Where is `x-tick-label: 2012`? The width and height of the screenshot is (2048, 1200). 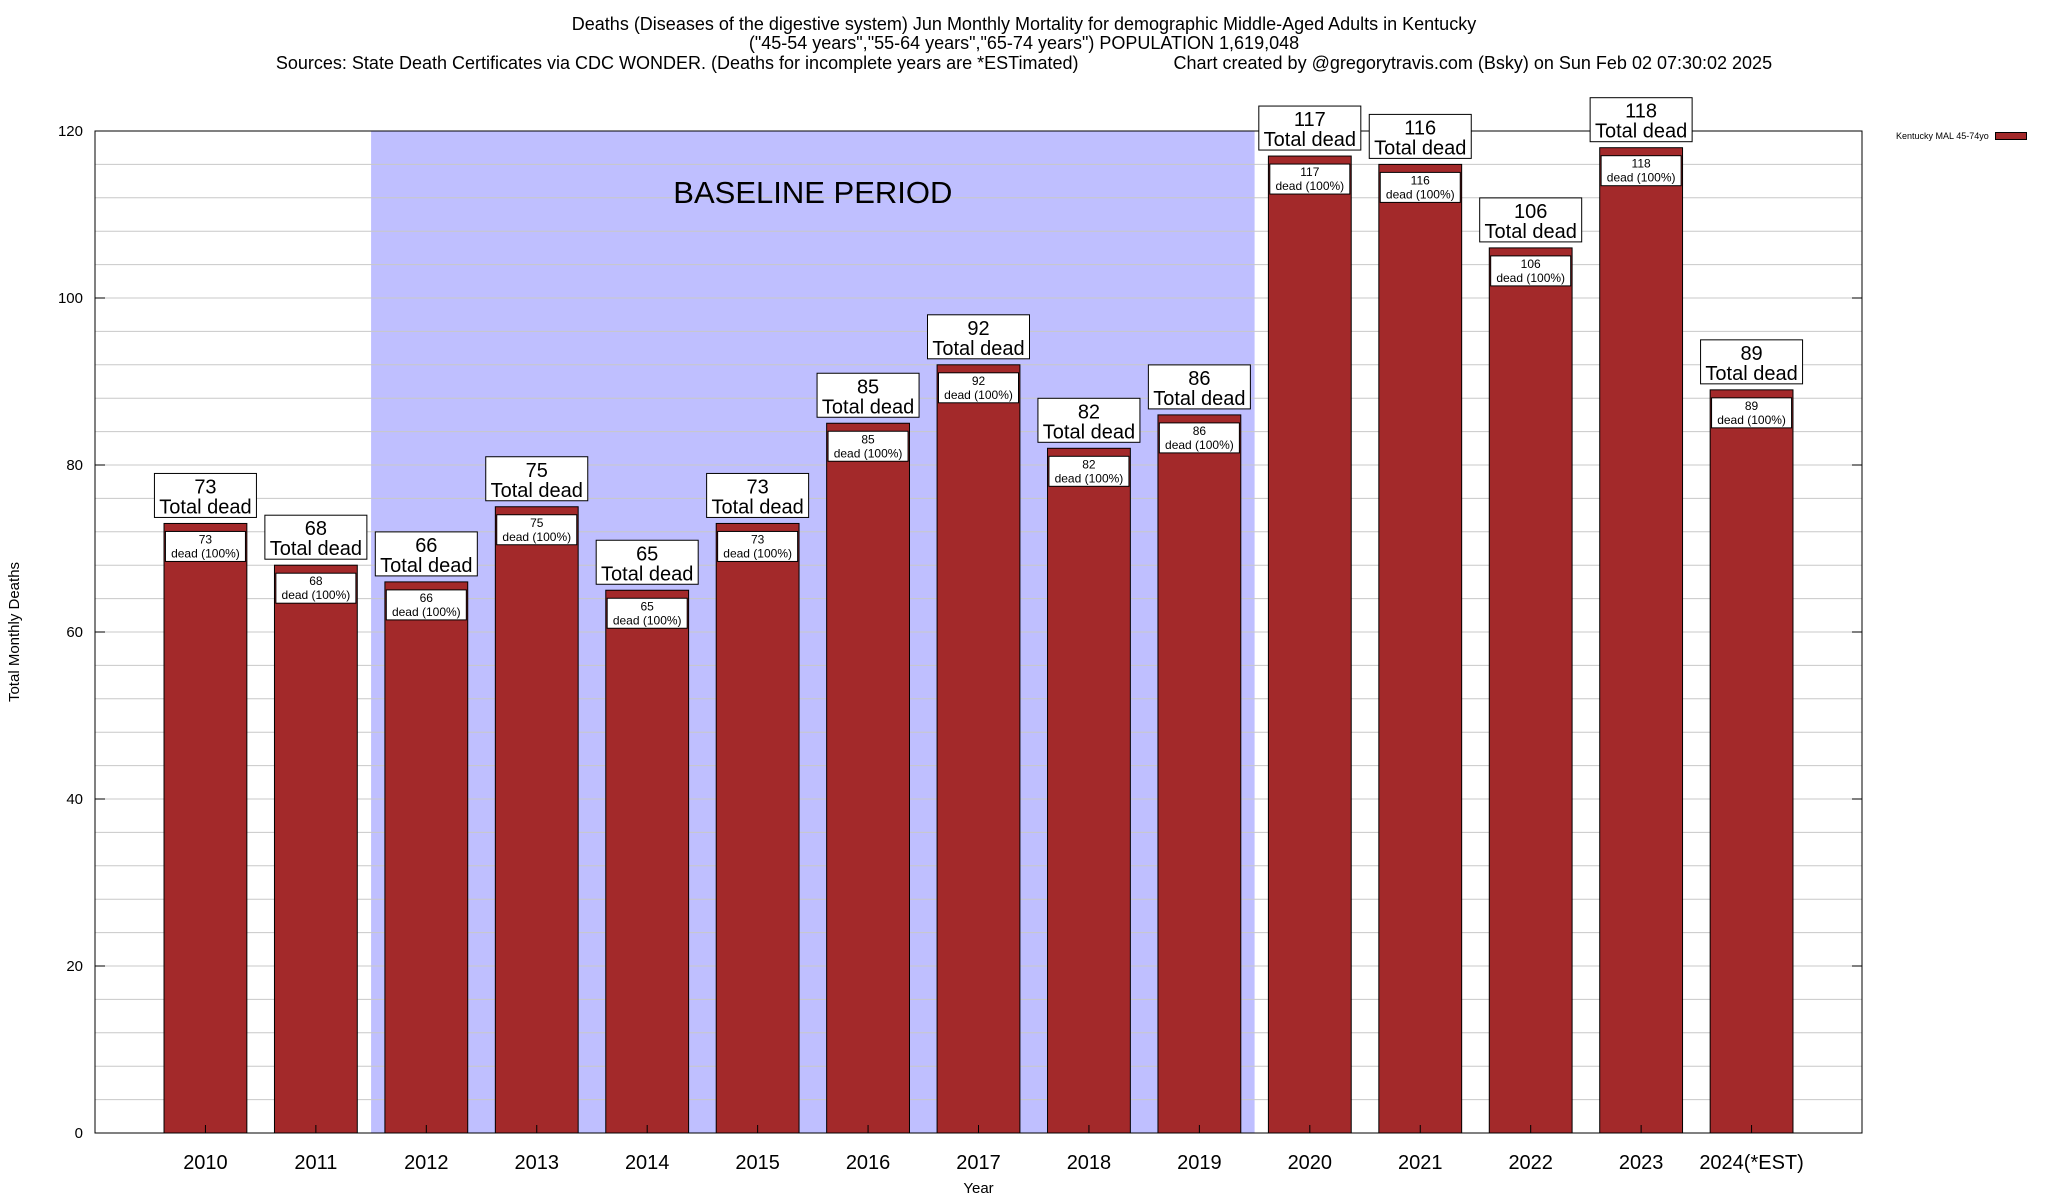 x-tick-label: 2012 is located at coordinates (426, 1163).